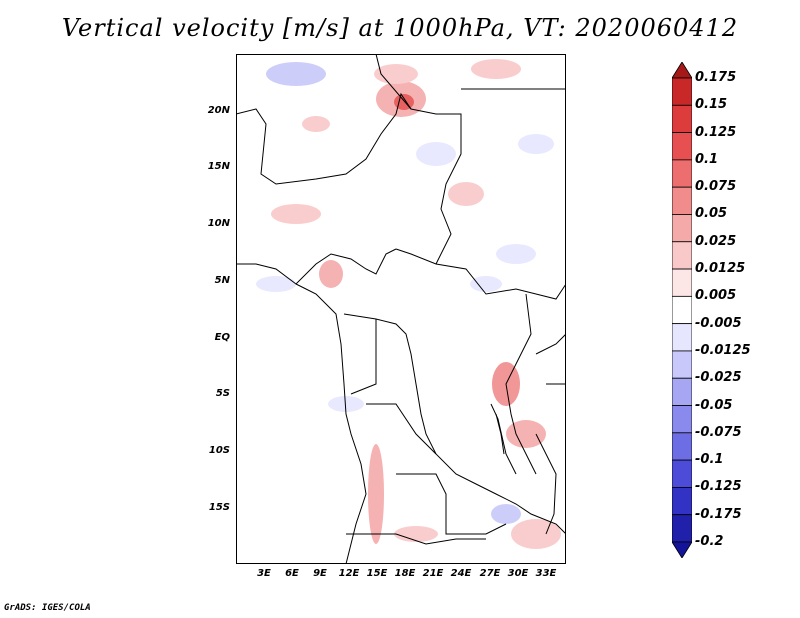 The height and width of the screenshot is (618, 800). What do you see at coordinates (716, 241) in the screenshot?
I see `colorbar-label: 0.025` at bounding box center [716, 241].